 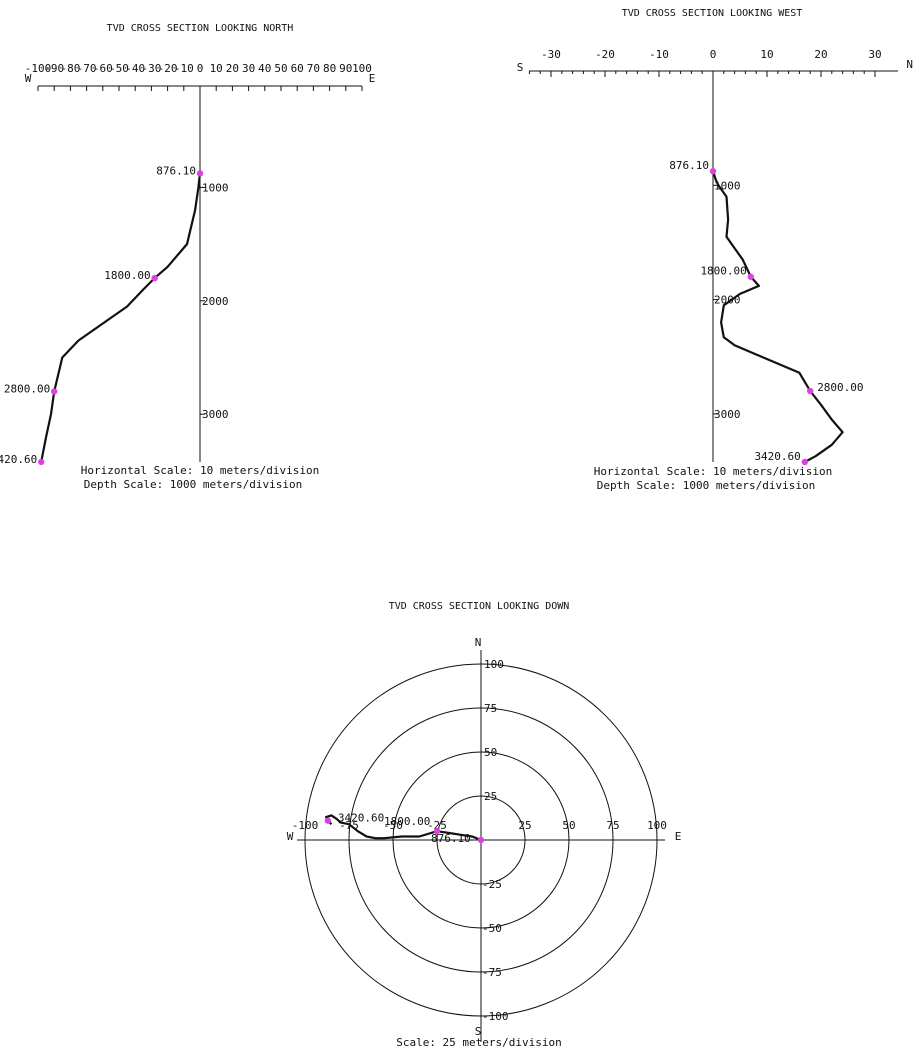 What do you see at coordinates (135, 68) in the screenshot?
I see `north-x-tick-label: -40` at bounding box center [135, 68].